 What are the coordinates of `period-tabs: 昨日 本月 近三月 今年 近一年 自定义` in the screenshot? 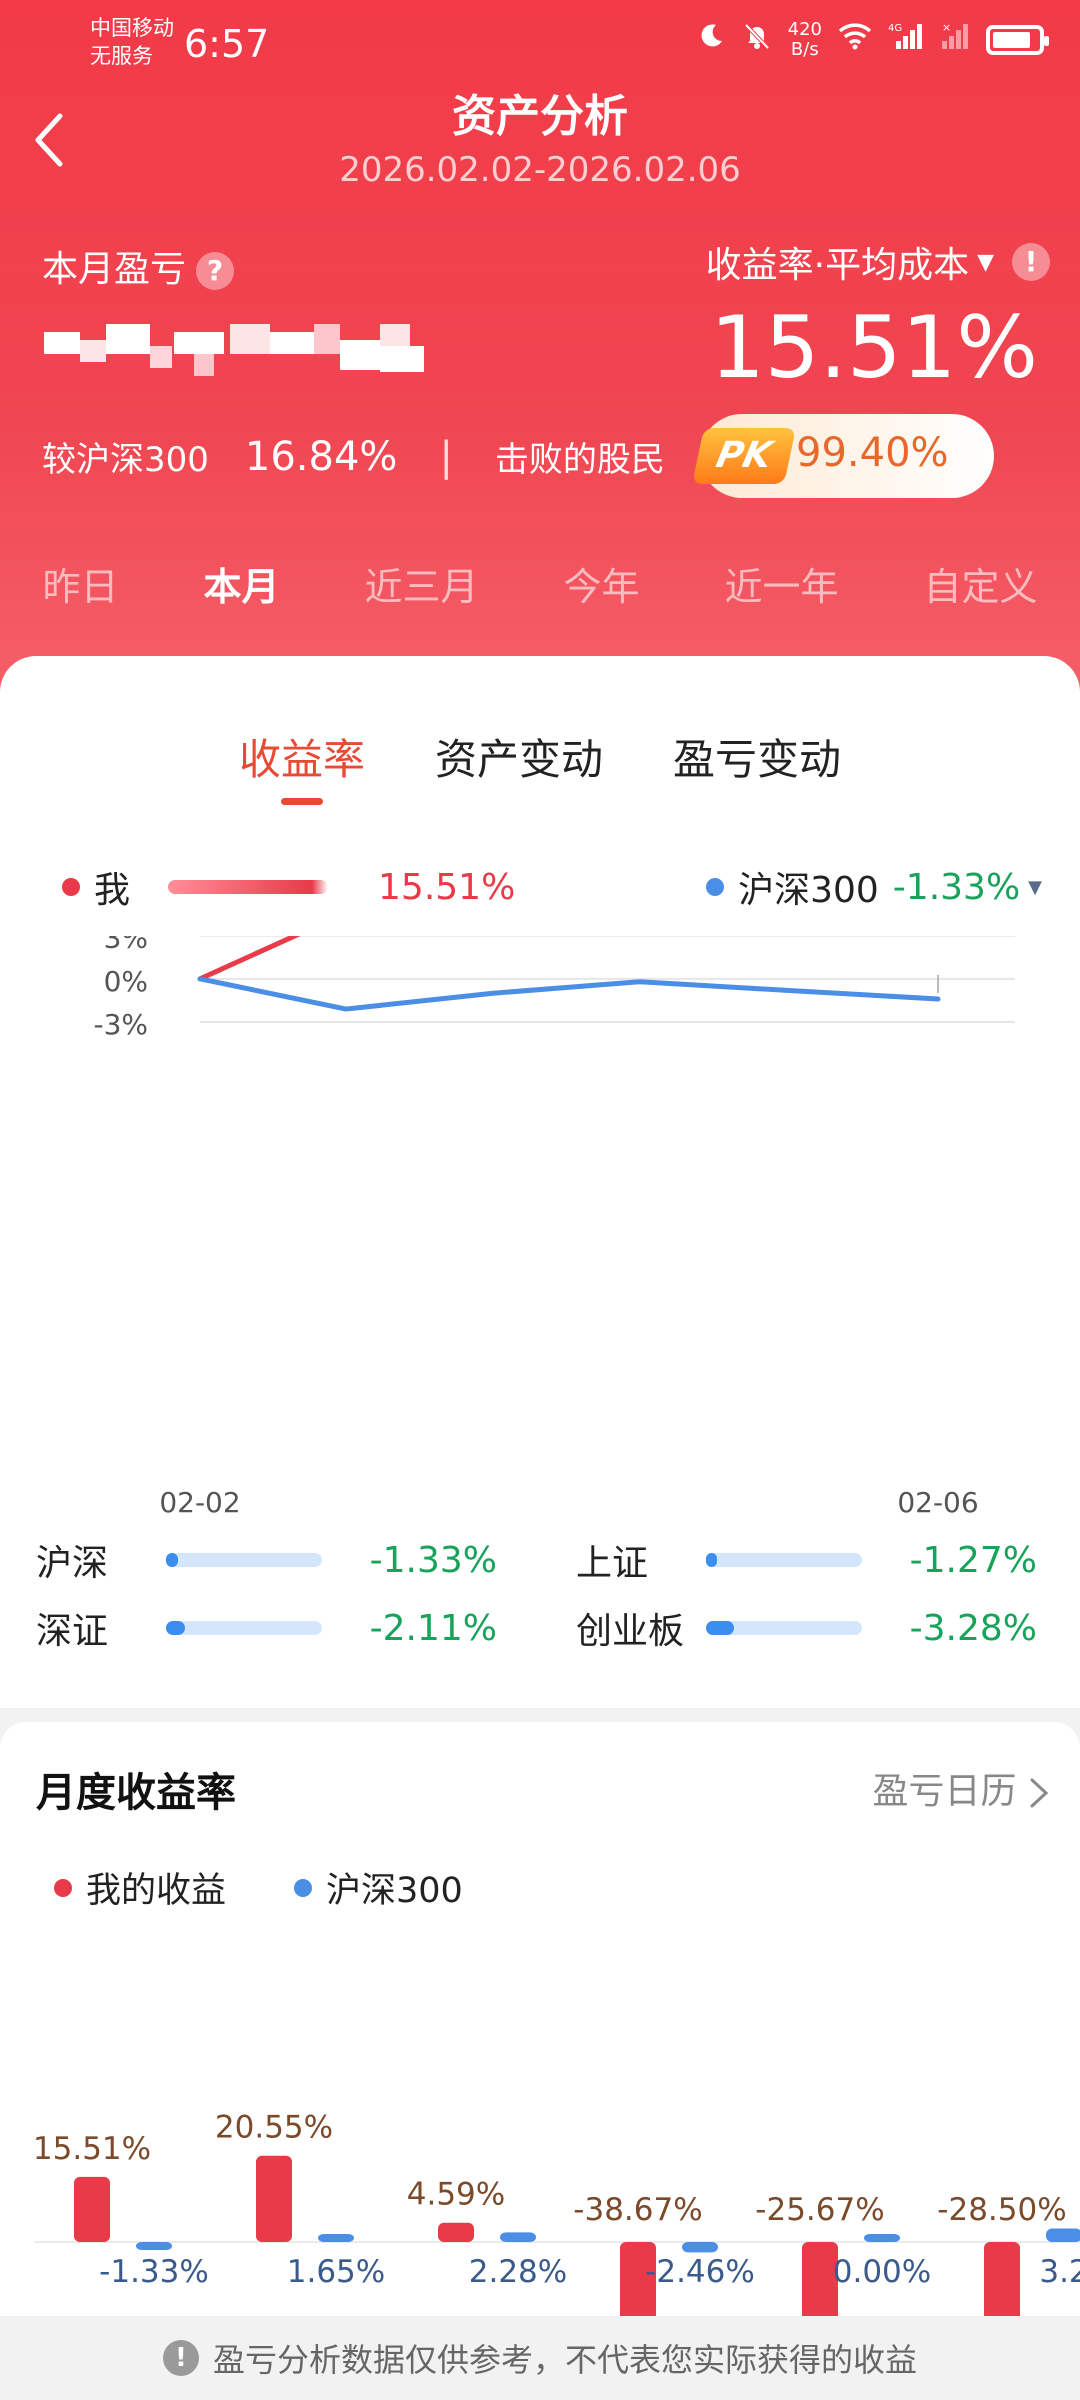 It's located at (540, 583).